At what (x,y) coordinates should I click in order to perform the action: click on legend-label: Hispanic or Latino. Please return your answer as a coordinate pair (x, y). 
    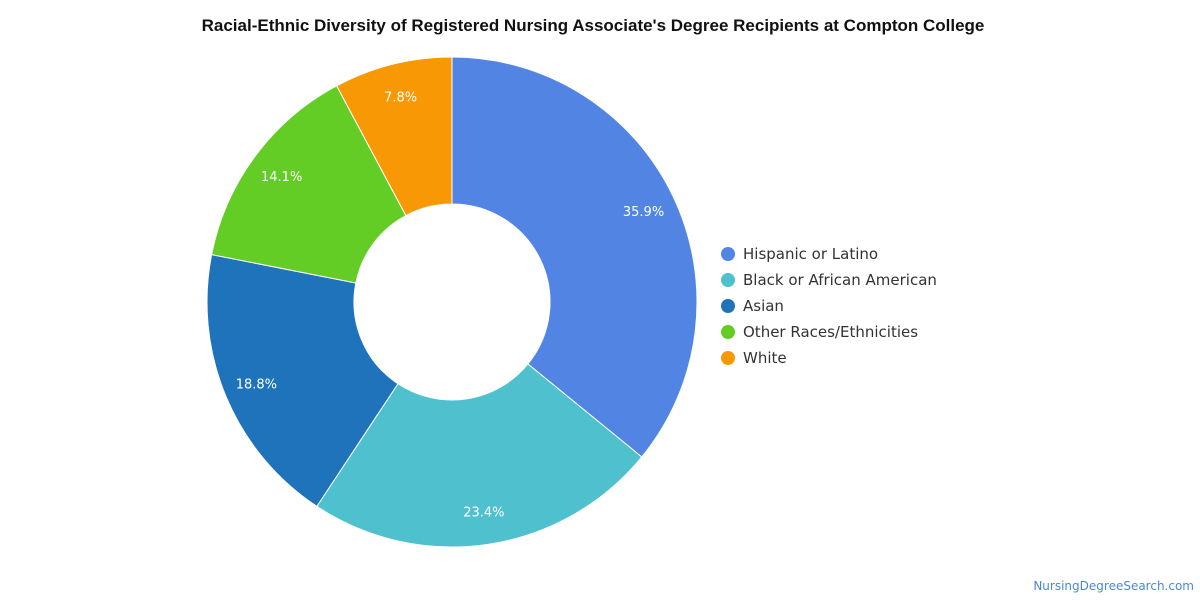
    Looking at the image, I should click on (811, 254).